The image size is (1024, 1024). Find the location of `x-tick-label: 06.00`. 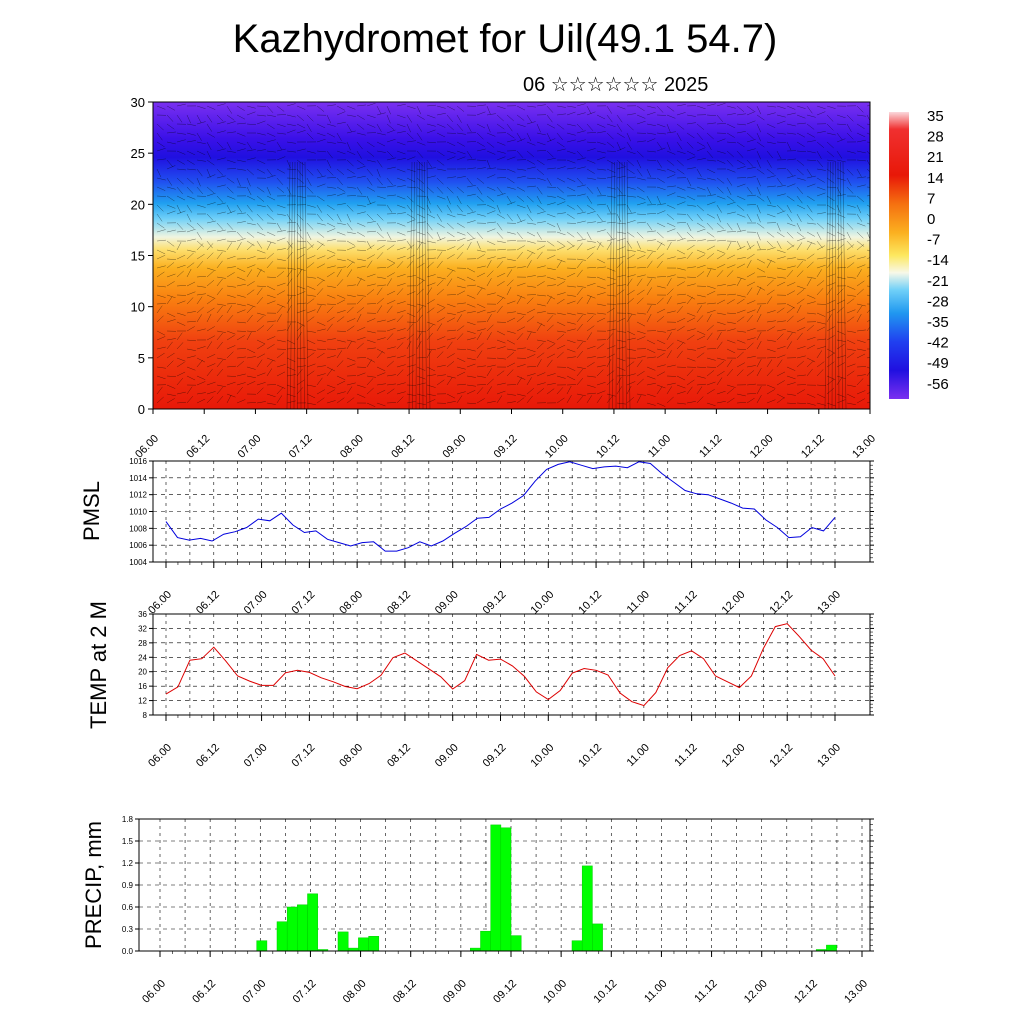

x-tick-label: 06.00 is located at coordinates (160, 603).